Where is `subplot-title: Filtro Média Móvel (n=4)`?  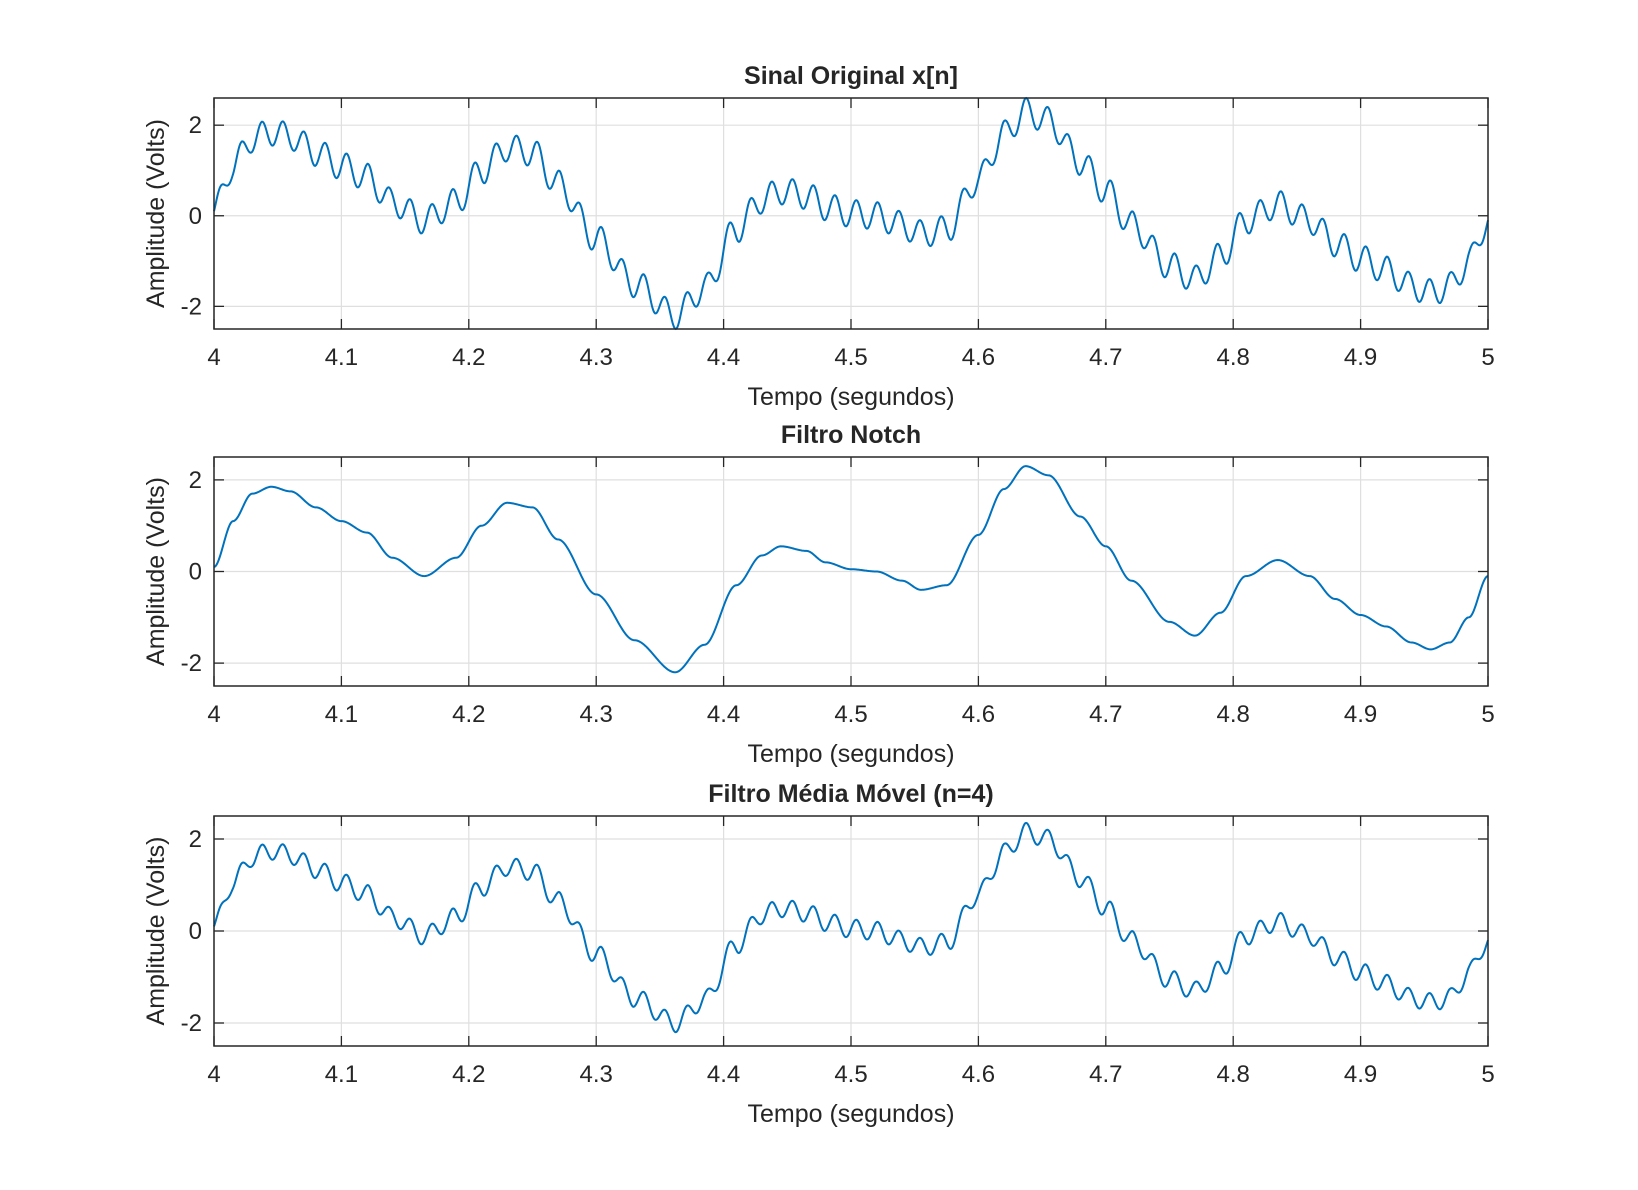
subplot-title: Filtro Média Móvel (n=4) is located at coordinates (850, 794).